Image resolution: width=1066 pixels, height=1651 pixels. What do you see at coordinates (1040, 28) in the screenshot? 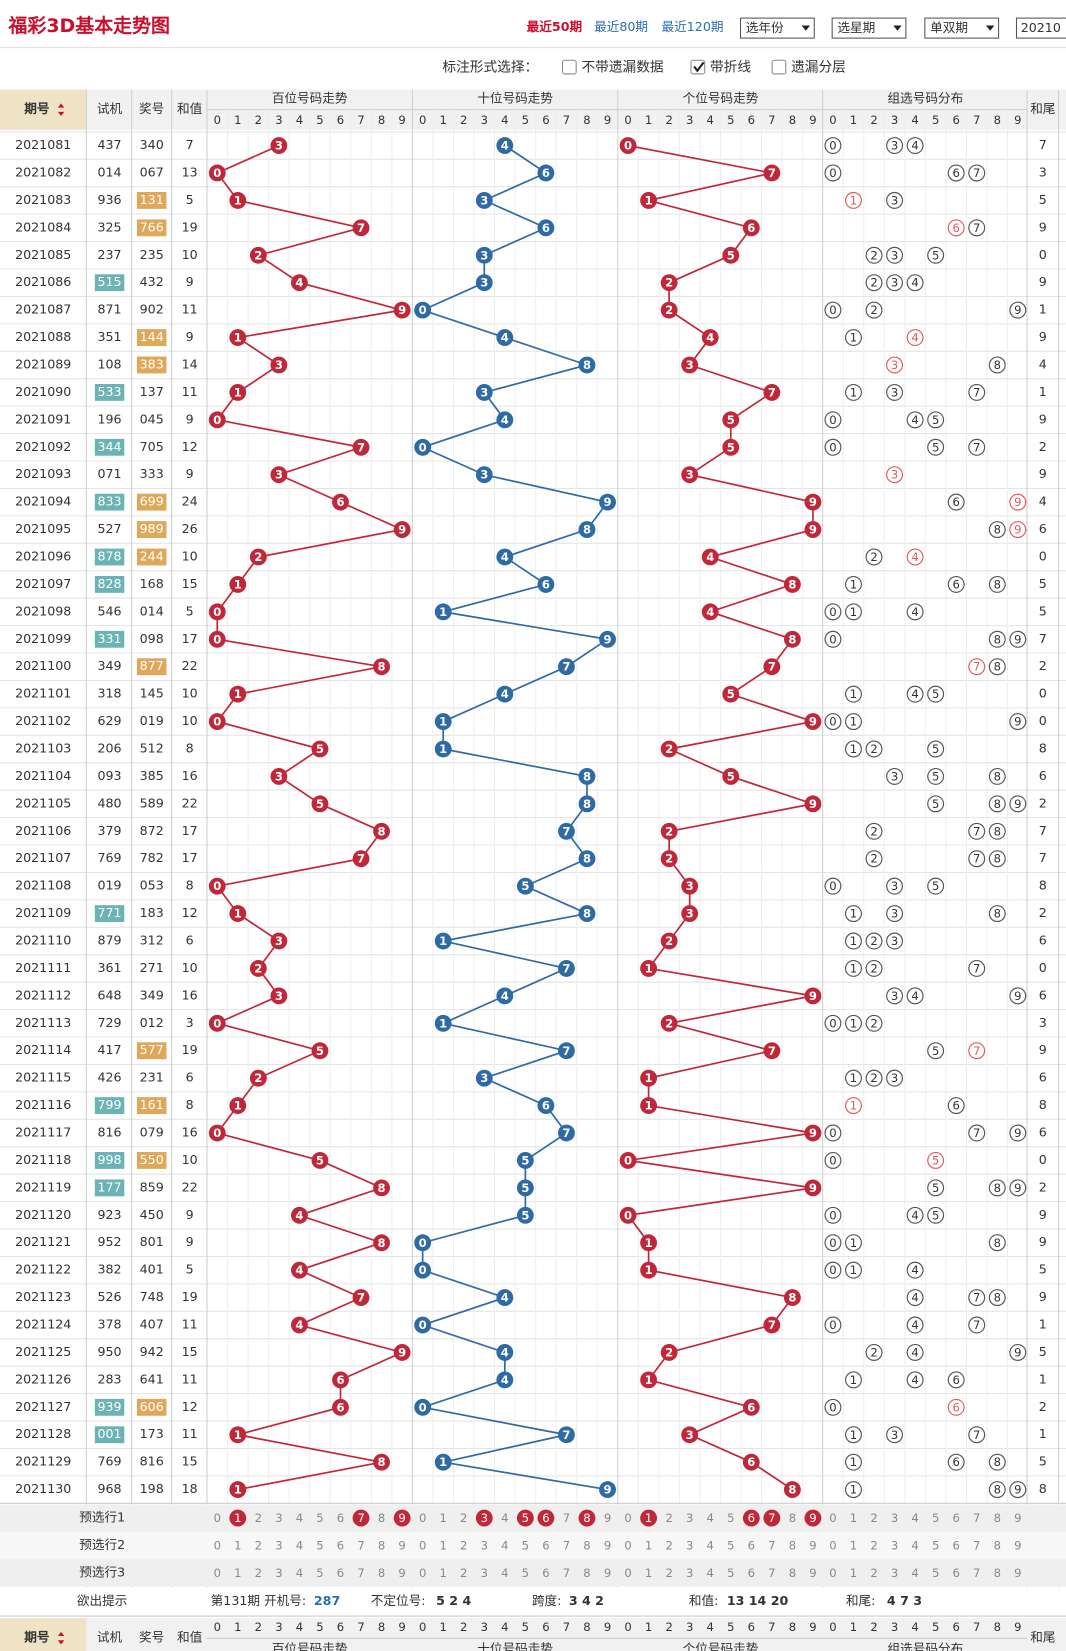
I see `period-input` at bounding box center [1040, 28].